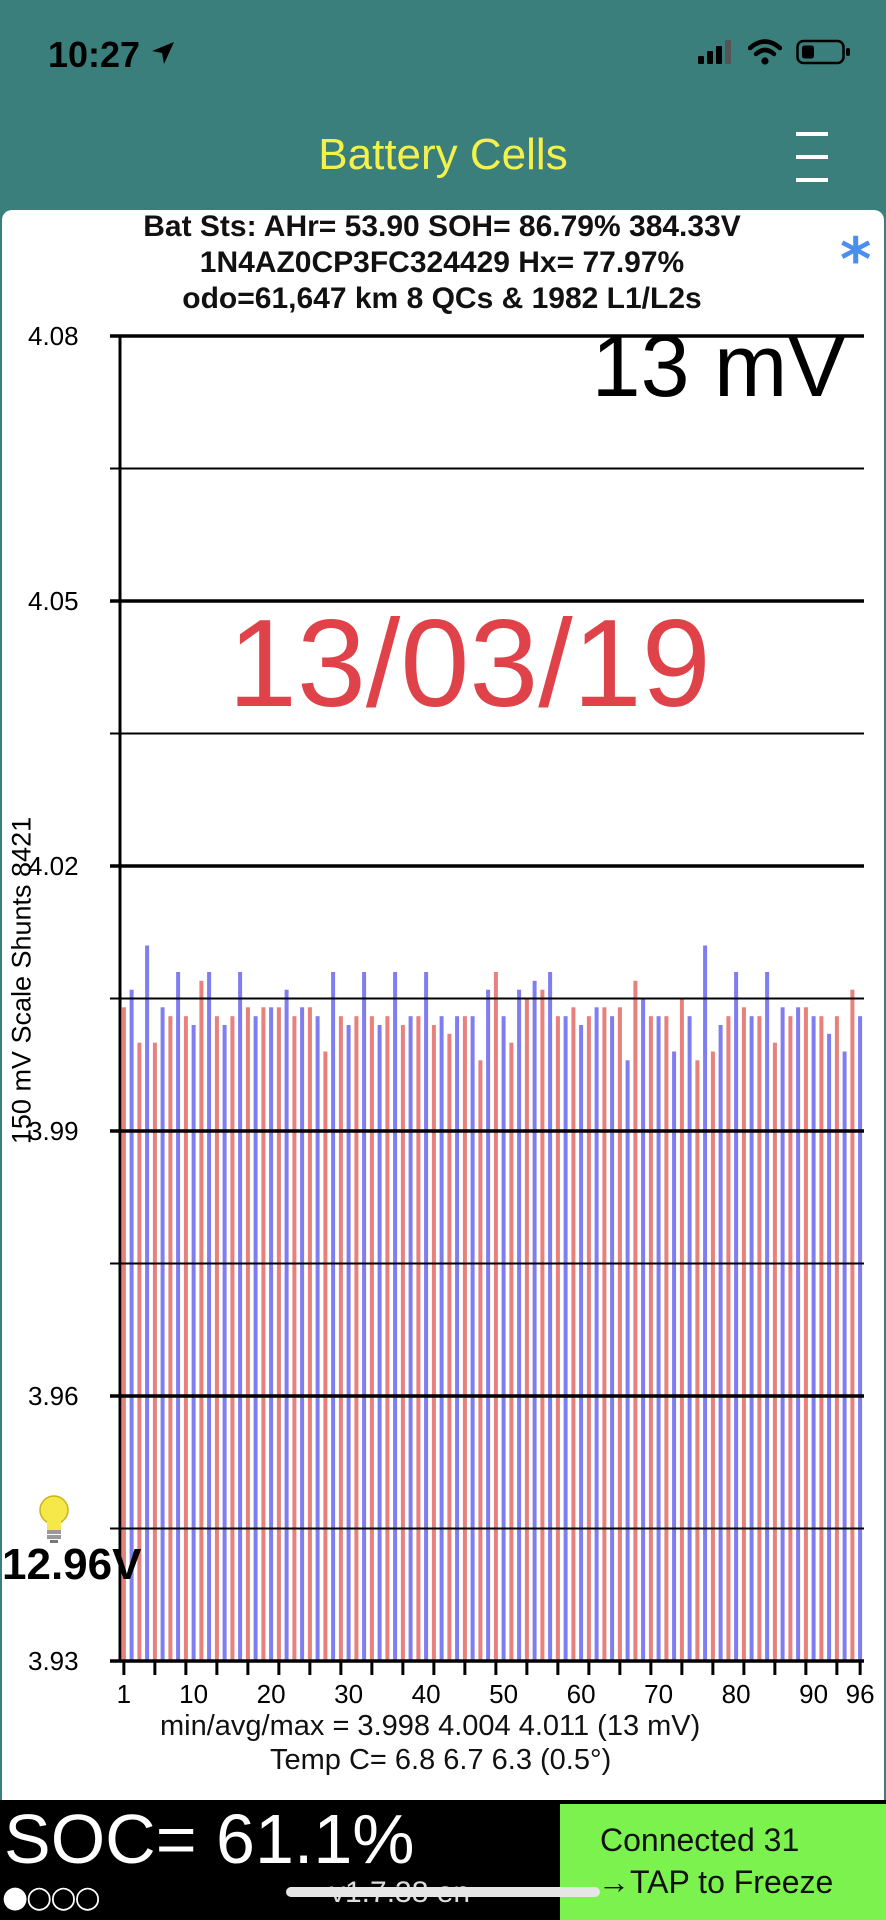  I want to click on battery-icon, so click(823, 52).